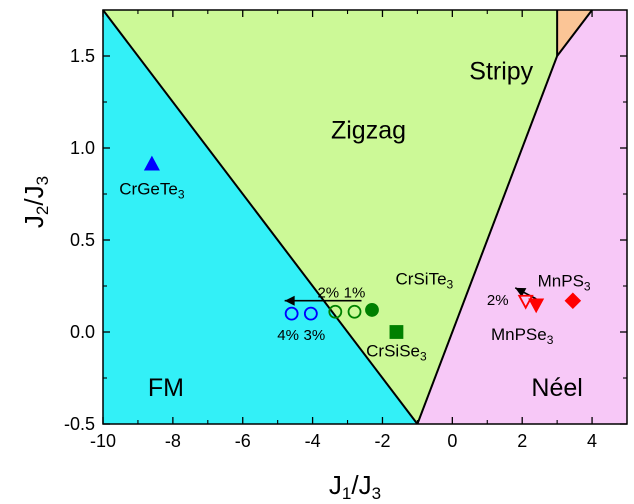 This screenshot has width=634, height=504. What do you see at coordinates (382, 441) in the screenshot?
I see `x-tick-label: -2` at bounding box center [382, 441].